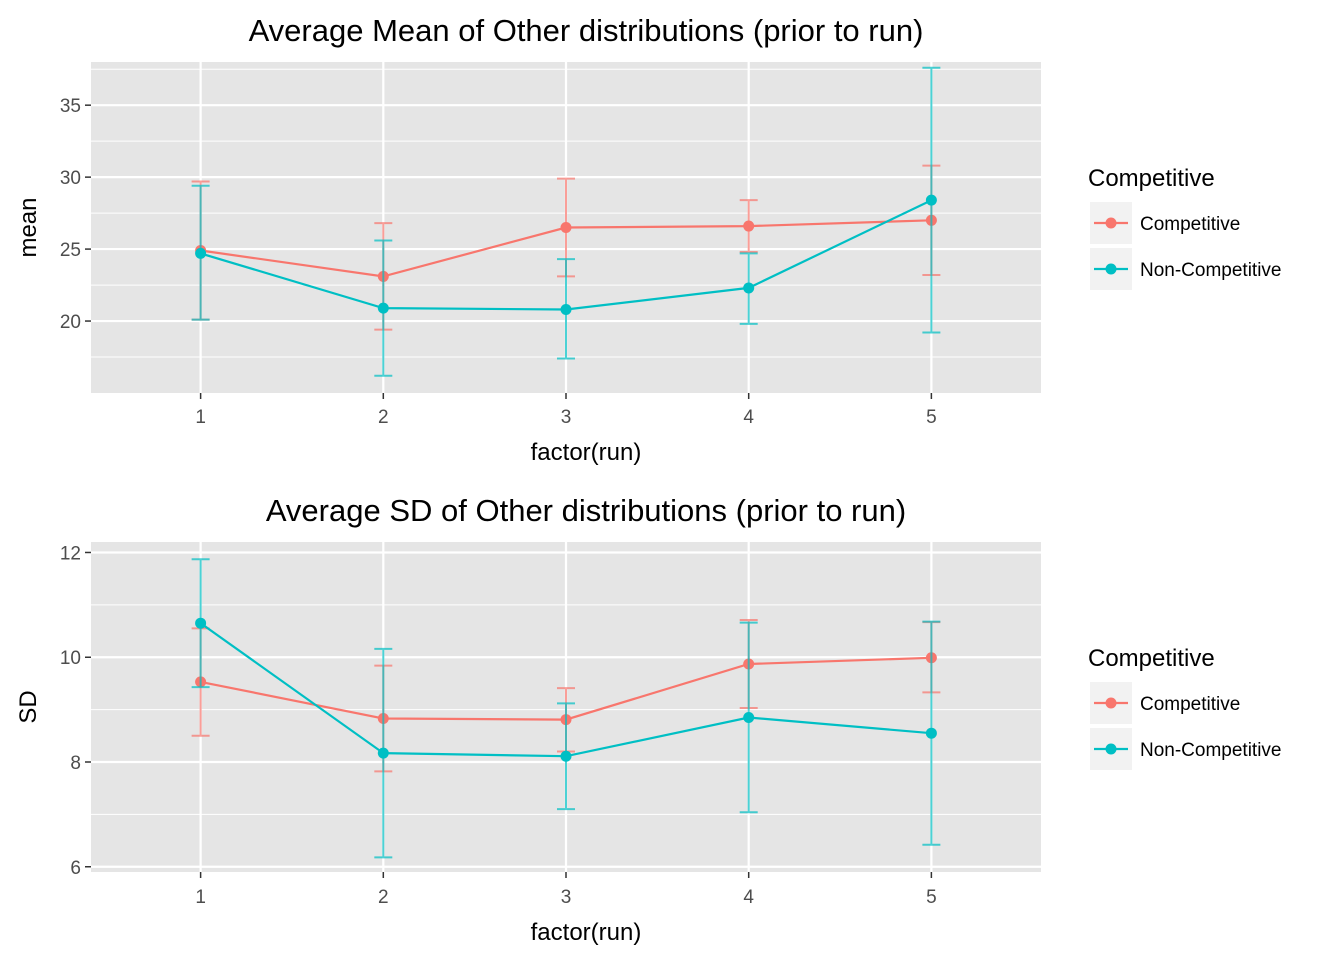 The width and height of the screenshot is (1344, 960). Describe the element at coordinates (75, 868) in the screenshot. I see `y-tick-label: 6` at that location.